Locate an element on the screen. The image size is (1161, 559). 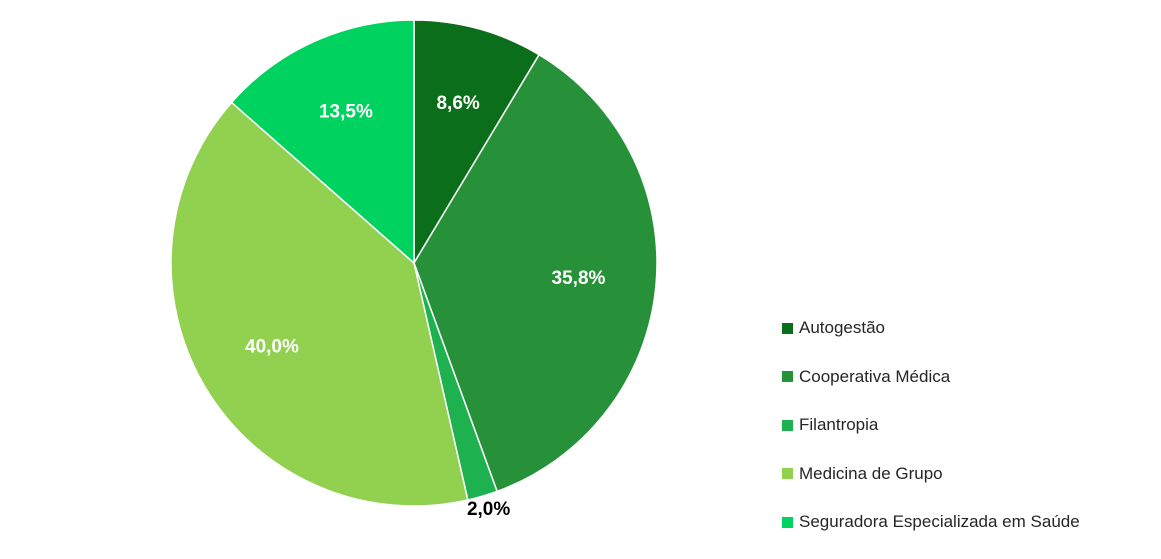
legend-item-filantropia: Filantropia is located at coordinates (931, 425).